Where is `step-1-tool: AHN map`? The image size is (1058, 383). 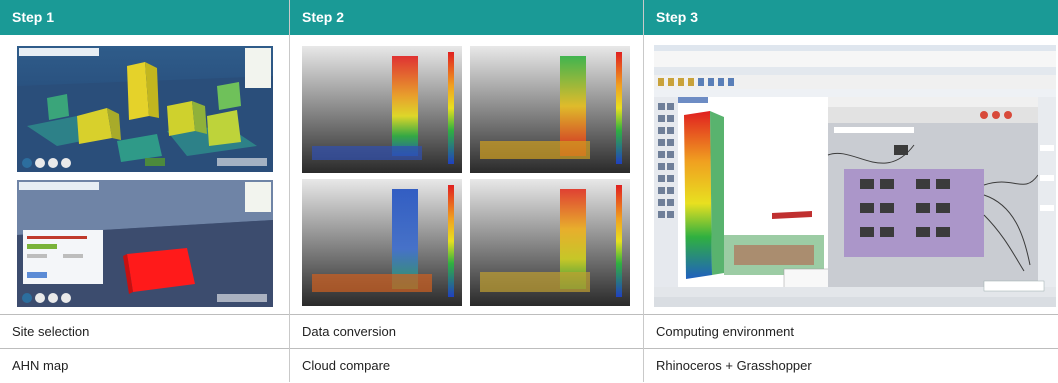
step-1-tool: AHN map is located at coordinates (144, 365).